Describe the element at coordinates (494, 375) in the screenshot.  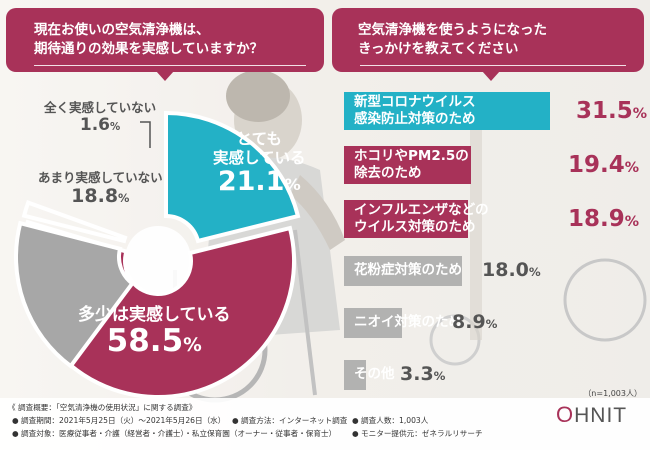
I see `bar-other: その他 3.3%` at that location.